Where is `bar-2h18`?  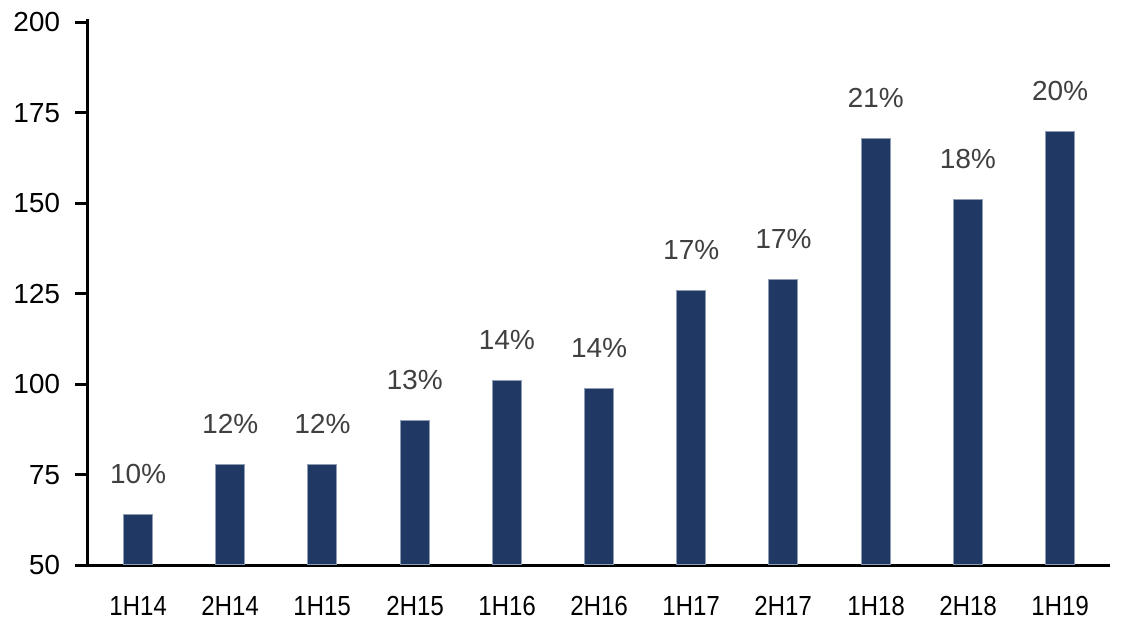 bar-2h18 is located at coordinates (967, 382).